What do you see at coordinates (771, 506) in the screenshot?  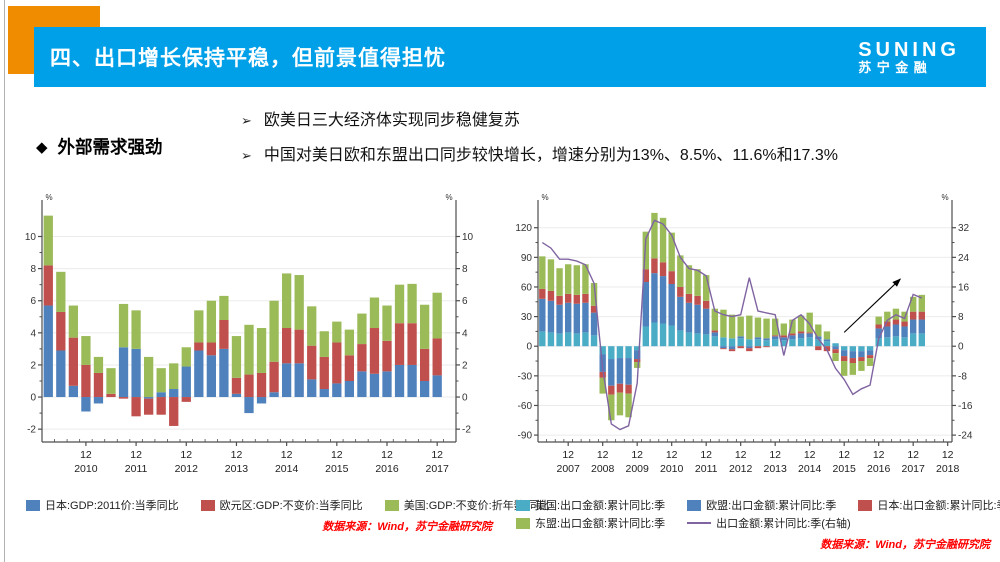 I see `legend-label: 欧盟:出口金额:累计同比:季` at bounding box center [771, 506].